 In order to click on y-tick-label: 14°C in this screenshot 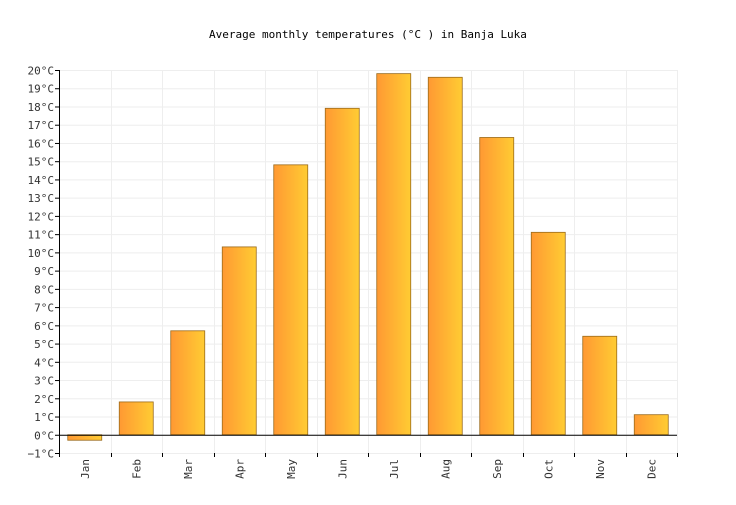, I will do `click(41, 180)`.